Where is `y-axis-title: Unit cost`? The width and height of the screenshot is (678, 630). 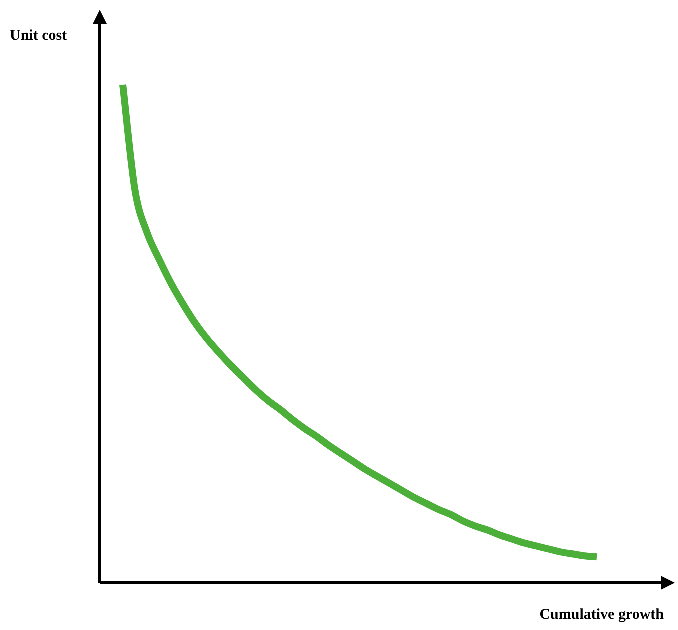
y-axis-title: Unit cost is located at coordinates (39, 36).